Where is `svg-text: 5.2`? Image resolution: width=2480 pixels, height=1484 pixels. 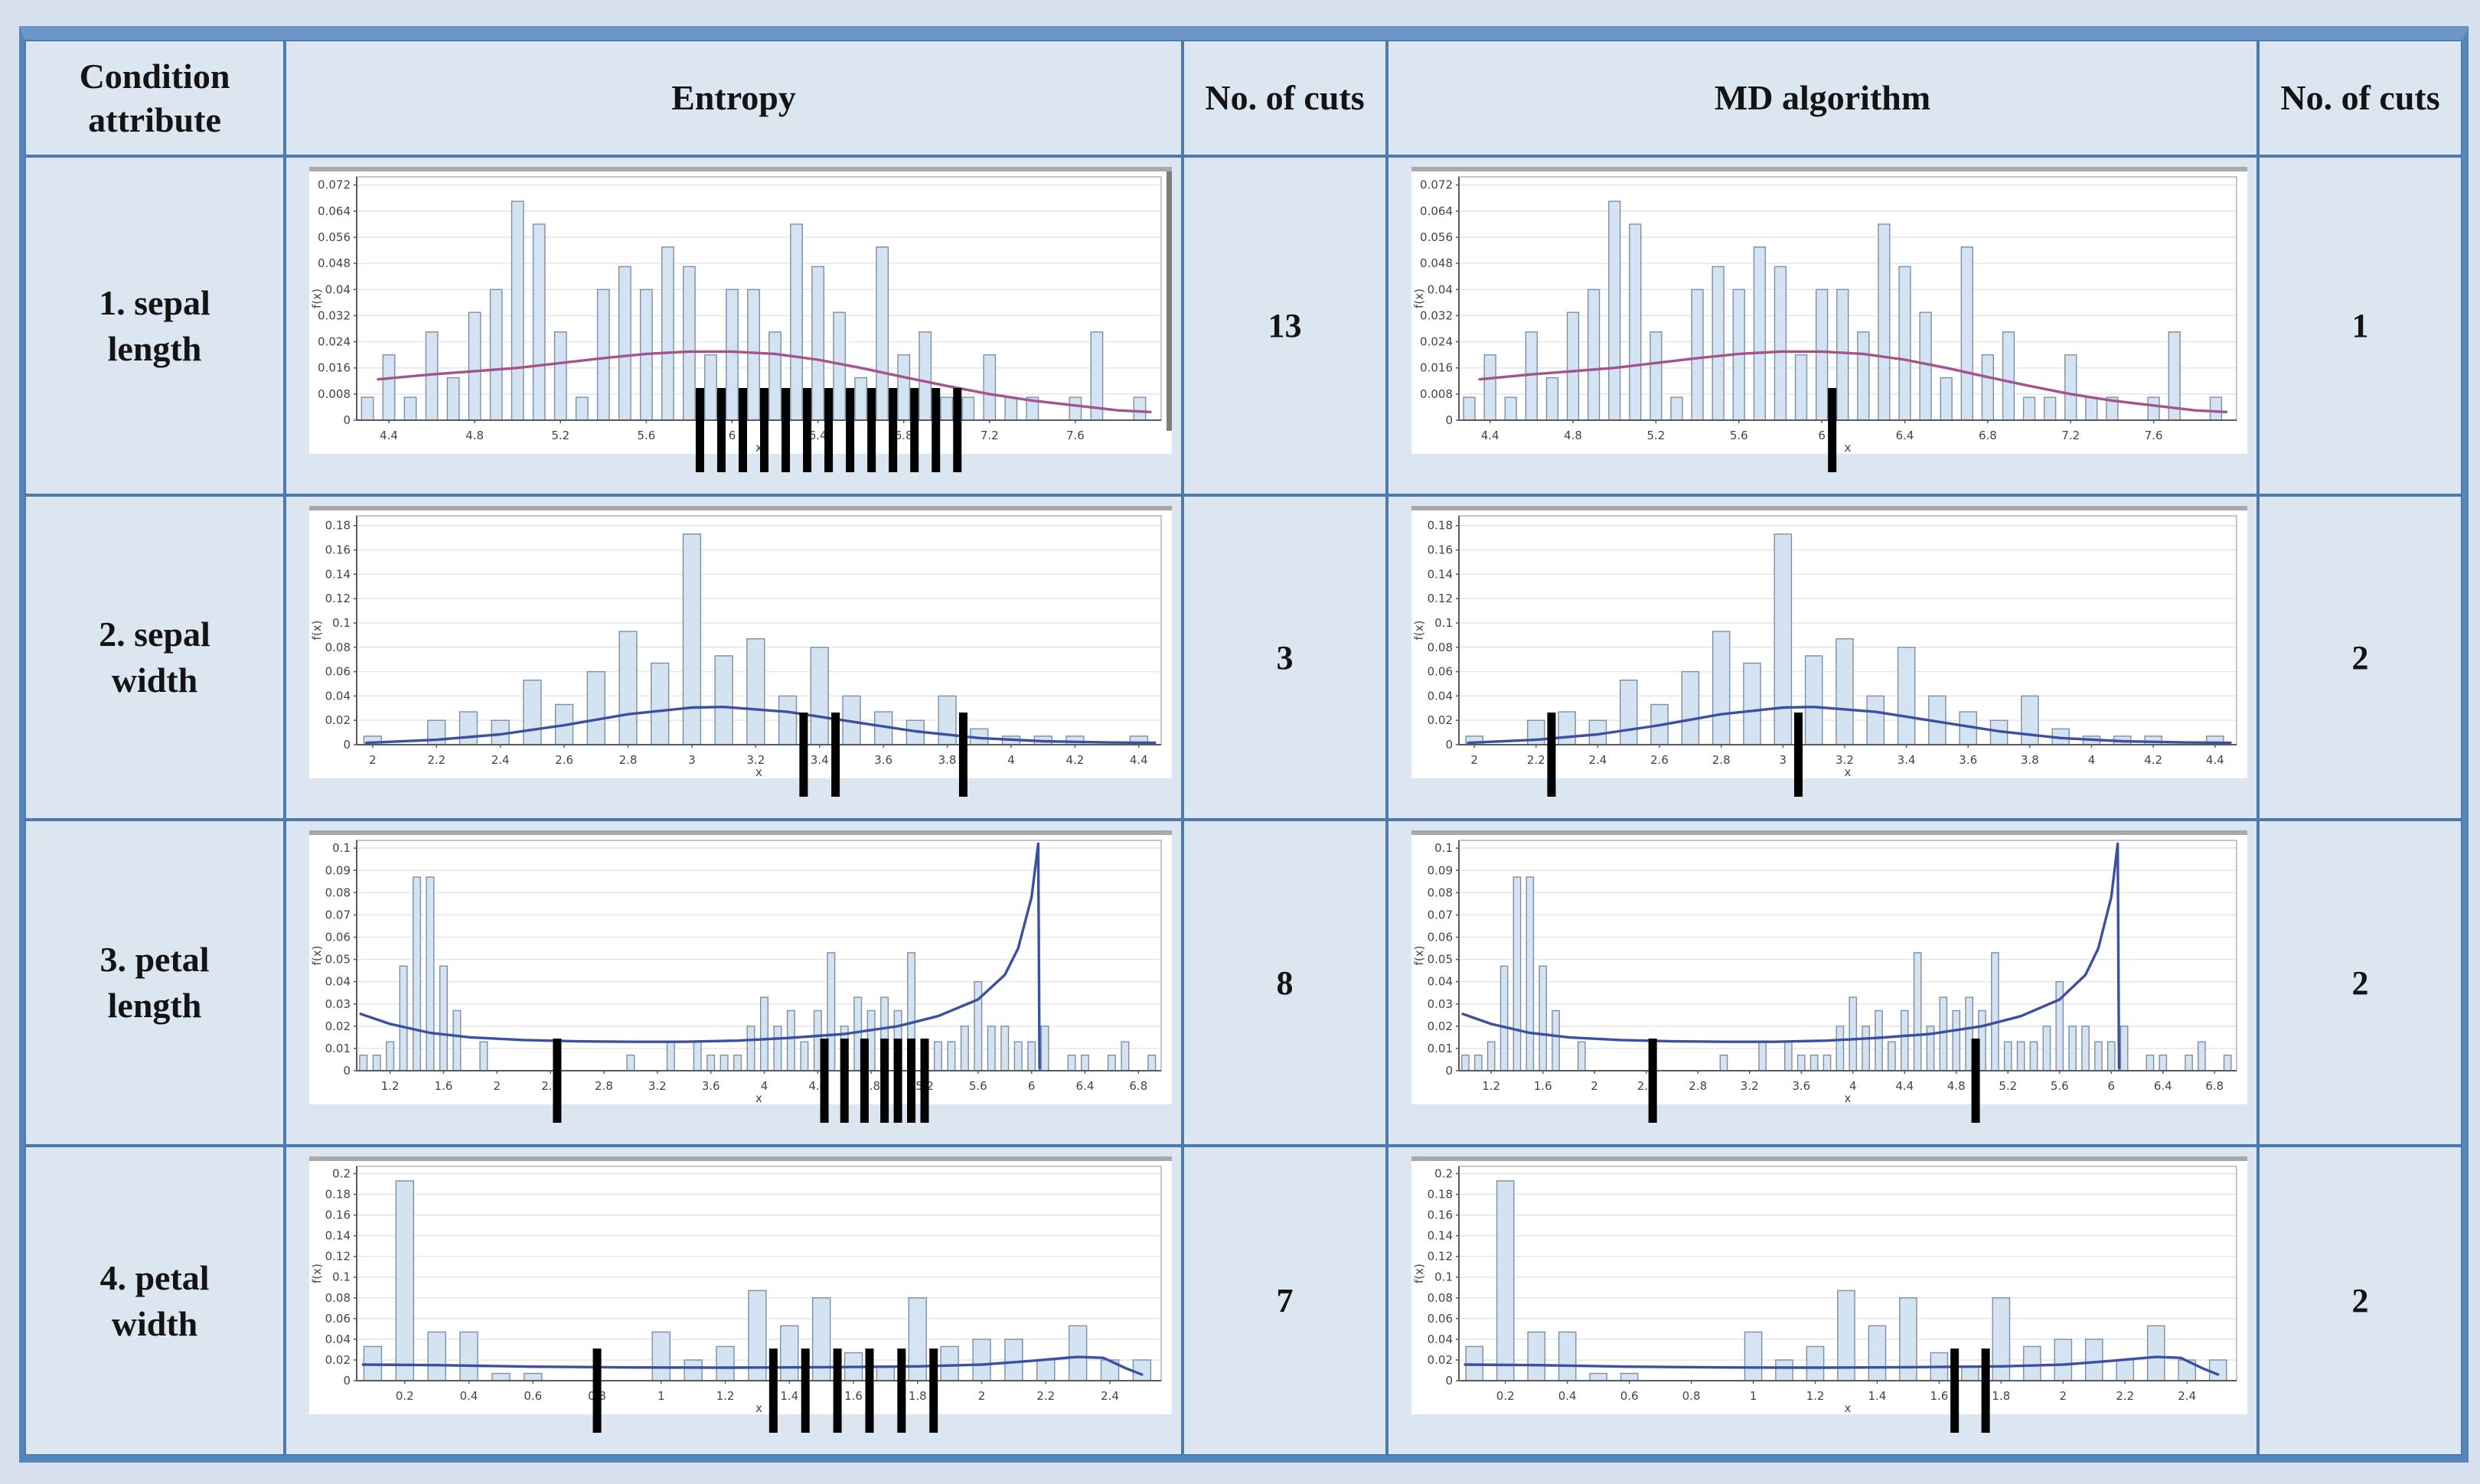 svg-text: 5.2 is located at coordinates (2008, 1086).